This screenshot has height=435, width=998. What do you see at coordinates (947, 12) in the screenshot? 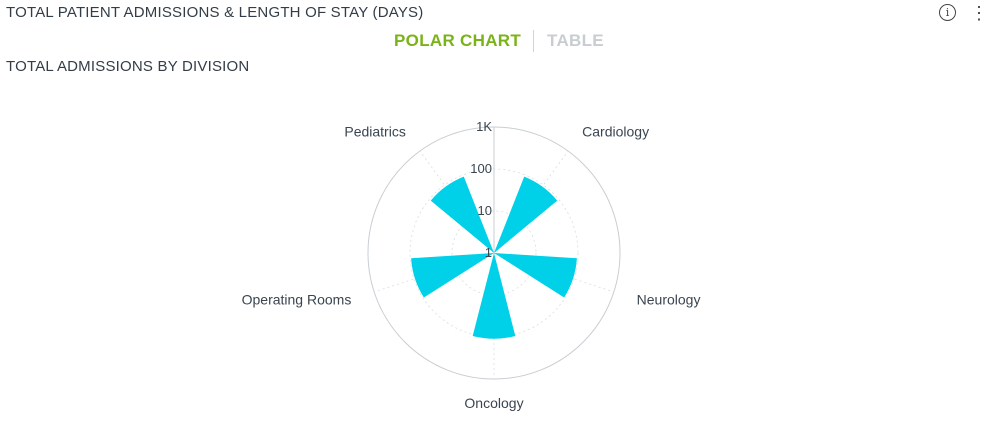
I see `info-icon: i` at bounding box center [947, 12].